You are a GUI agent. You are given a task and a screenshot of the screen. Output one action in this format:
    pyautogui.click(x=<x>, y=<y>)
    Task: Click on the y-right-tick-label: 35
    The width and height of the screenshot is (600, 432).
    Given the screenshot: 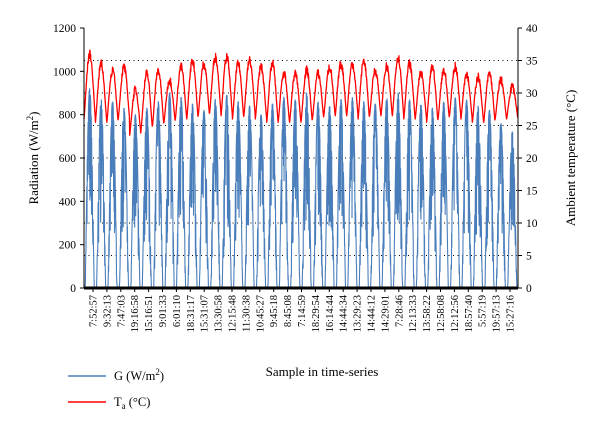 What is the action you would take?
    pyautogui.click(x=532, y=62)
    